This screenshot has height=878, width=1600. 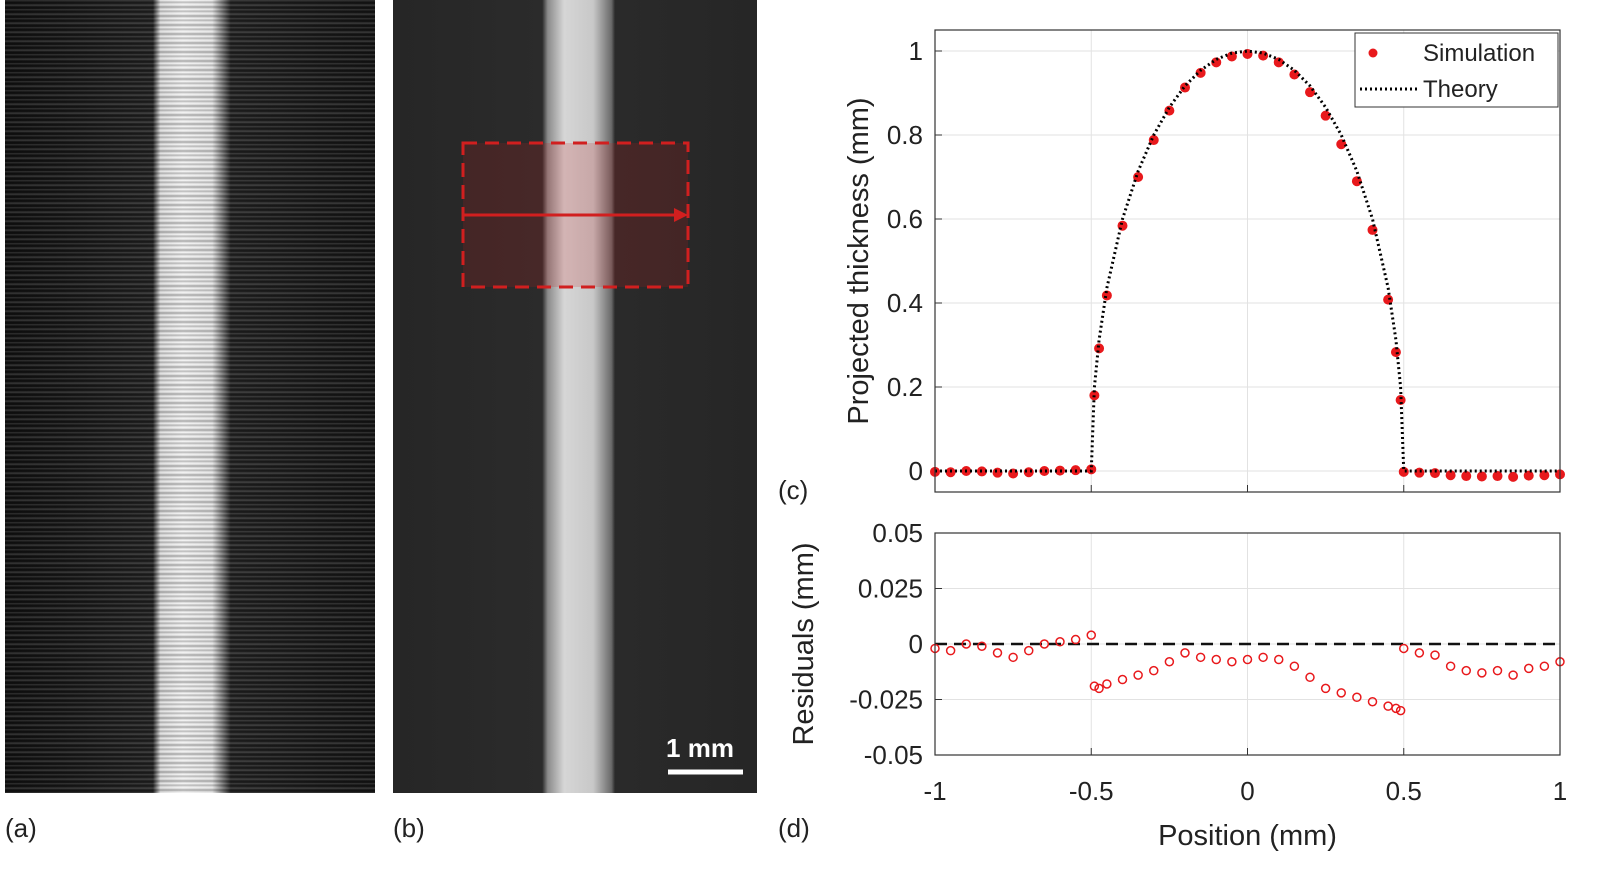 What do you see at coordinates (1460, 89) in the screenshot?
I see `legend-label: Theory` at bounding box center [1460, 89].